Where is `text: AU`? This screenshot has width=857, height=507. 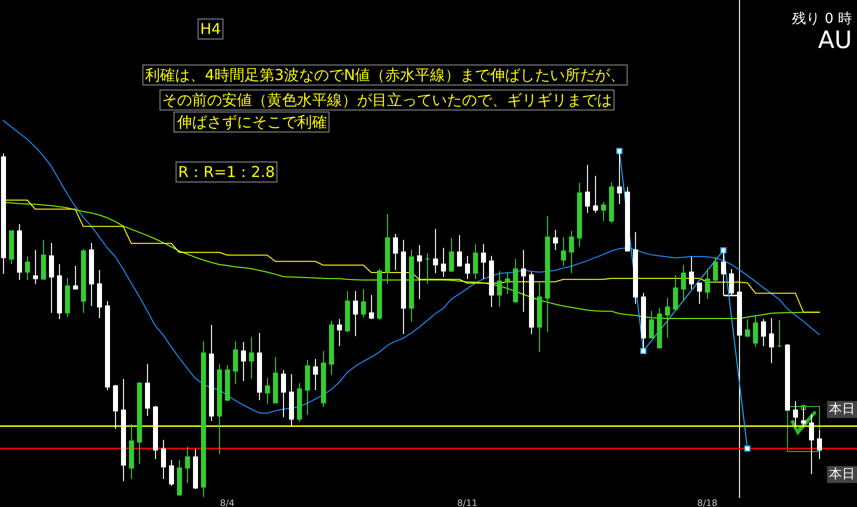
text: AU is located at coordinates (835, 40).